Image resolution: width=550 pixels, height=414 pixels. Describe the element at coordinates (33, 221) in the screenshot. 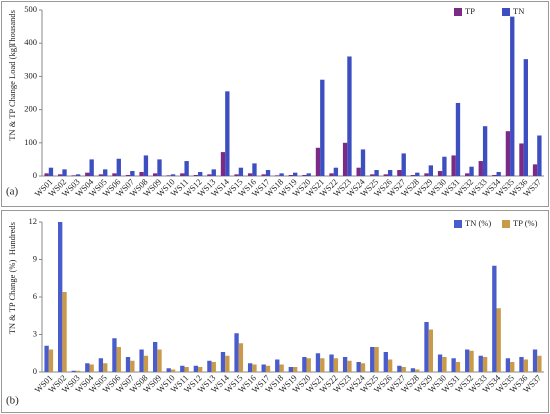

I see `y-tick-label: 12` at that location.